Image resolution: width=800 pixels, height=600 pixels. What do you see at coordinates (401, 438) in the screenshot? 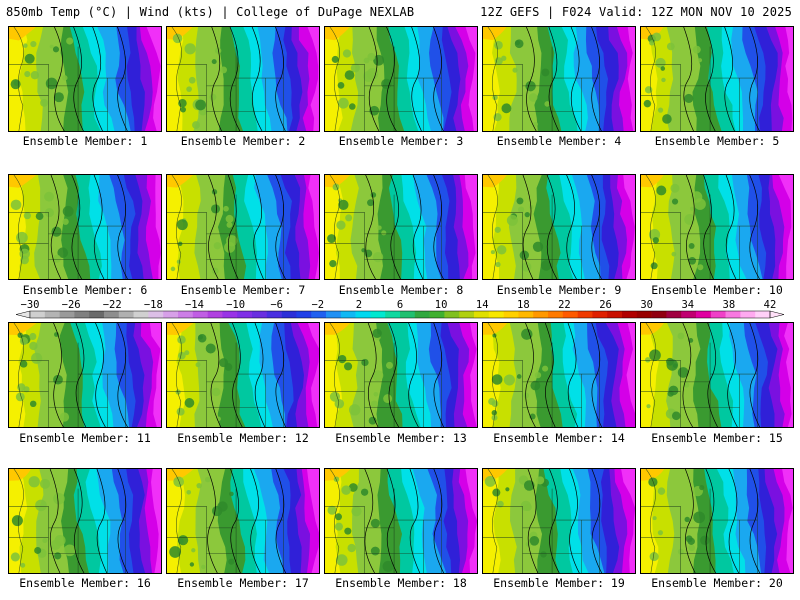
I see `ensemble-member-label: Ensemble Member: 13` at bounding box center [401, 438].